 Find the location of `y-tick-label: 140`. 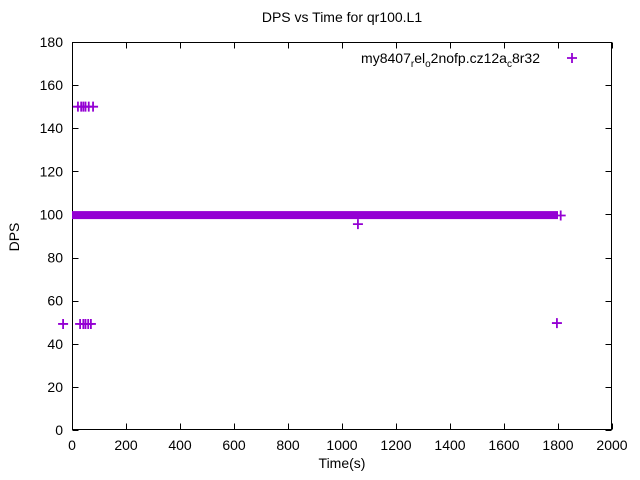

y-tick-label: 140 is located at coordinates (52, 128).